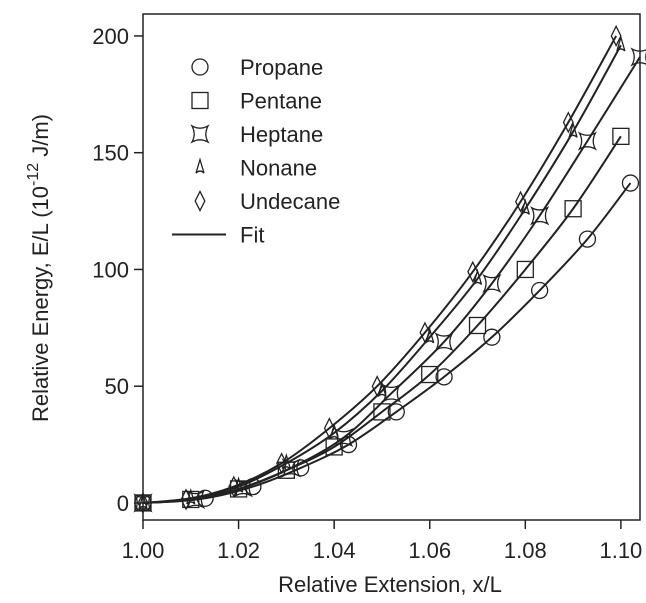 The width and height of the screenshot is (646, 603). Describe the element at coordinates (110, 269) in the screenshot. I see `y-tick-label: 100` at that location.